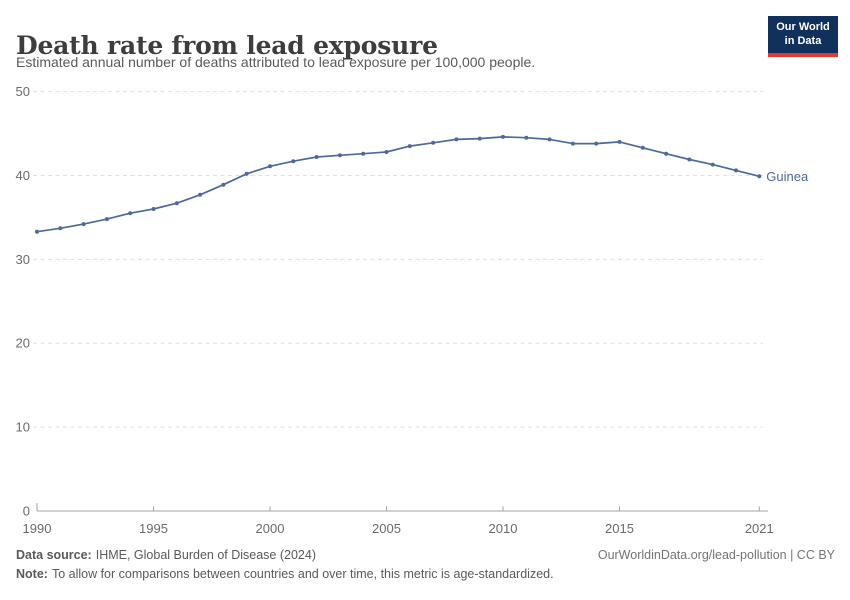 This screenshot has width=850, height=600. I want to click on x-axis-tick-label: 2005, so click(386, 528).